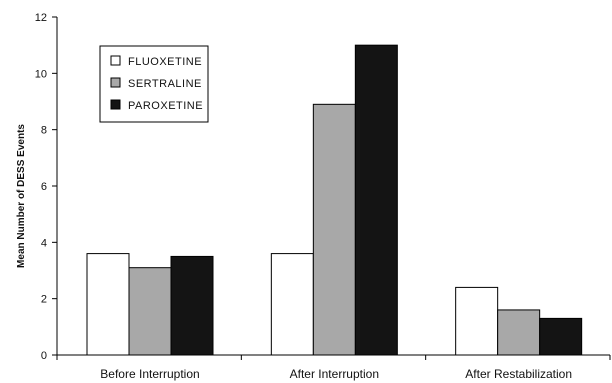 The width and height of the screenshot is (612, 383). What do you see at coordinates (115, 104) in the screenshot?
I see `legend-swatch-paroxetine` at bounding box center [115, 104].